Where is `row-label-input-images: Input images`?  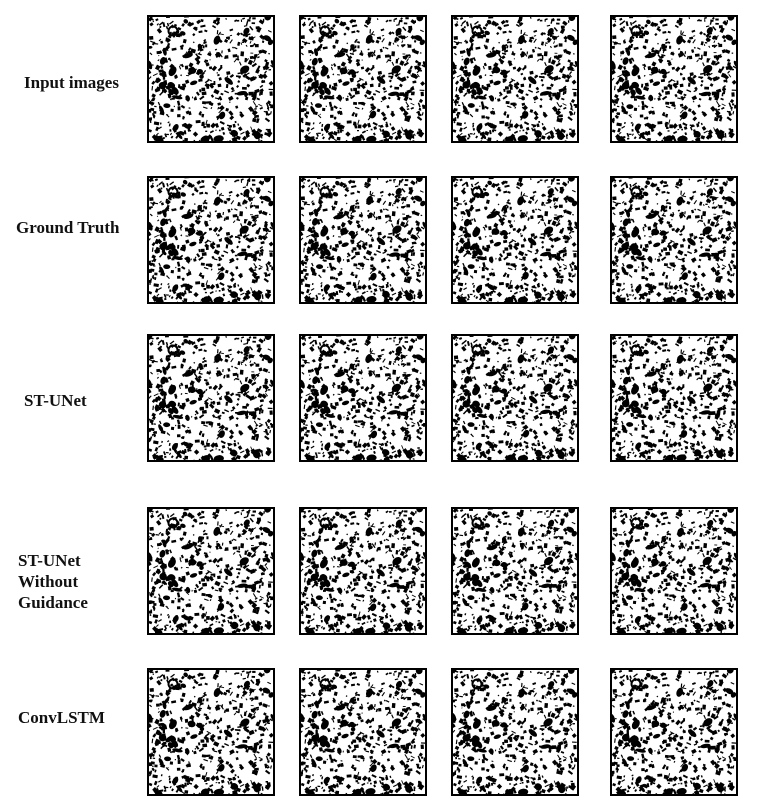 row-label-input-images: Input images is located at coordinates (71, 82).